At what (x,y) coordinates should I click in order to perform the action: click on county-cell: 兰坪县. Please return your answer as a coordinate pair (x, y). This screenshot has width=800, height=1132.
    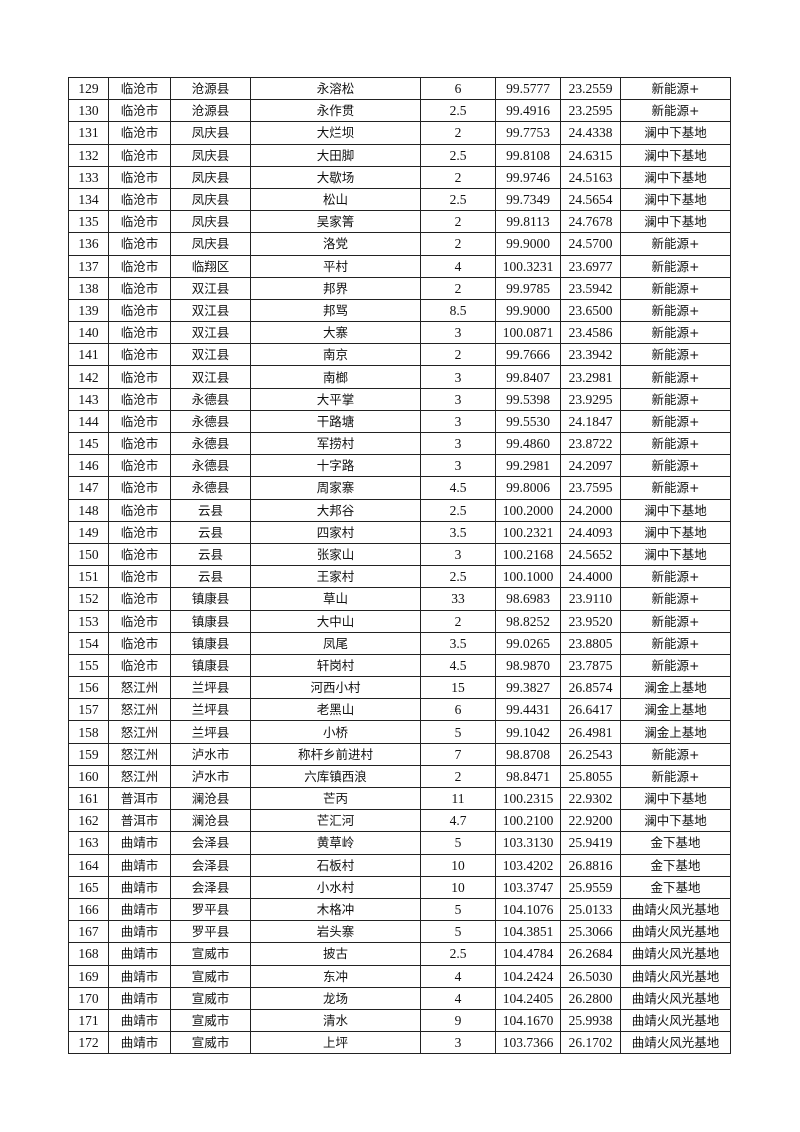
    Looking at the image, I should click on (210, 732).